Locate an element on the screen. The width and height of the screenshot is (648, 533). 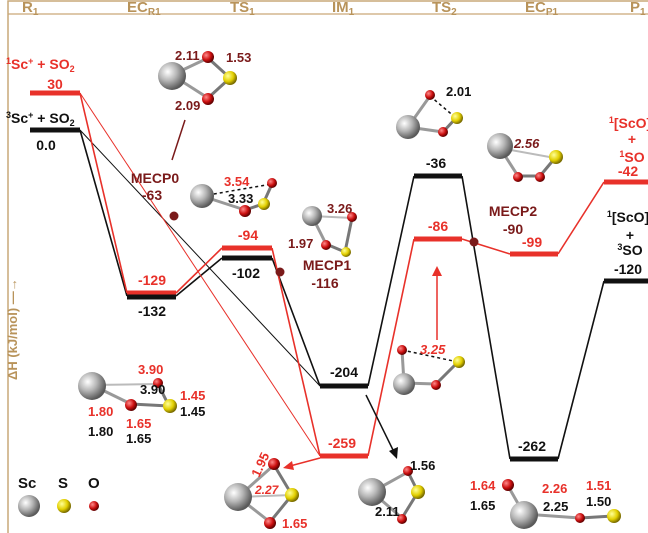
label-triplet-product: 1[ScO] + 3SO is located at coordinates (627, 233).